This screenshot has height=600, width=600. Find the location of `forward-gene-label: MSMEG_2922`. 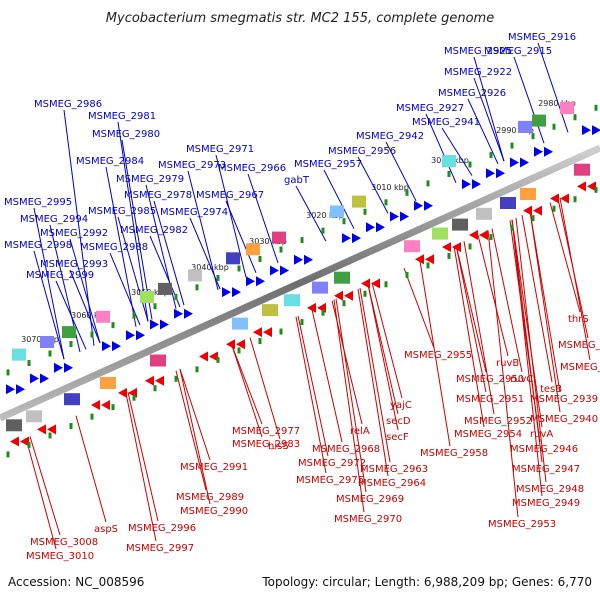

forward-gene-label: MSMEG_2922 is located at coordinates (478, 72).